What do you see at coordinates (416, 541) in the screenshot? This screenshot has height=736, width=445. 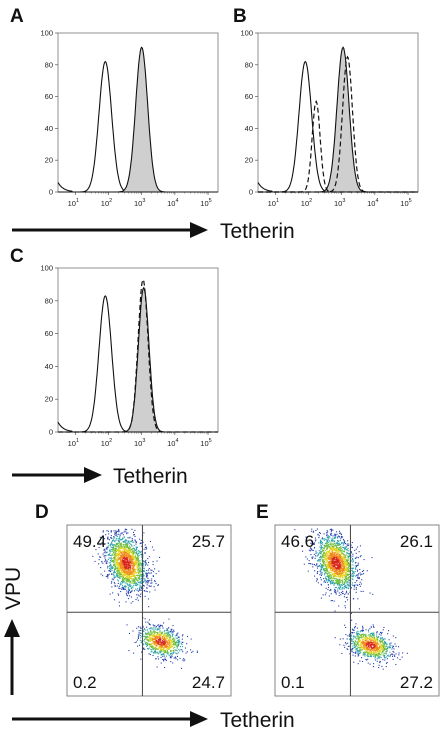 I see `quadrant-value-top-right: 26.1` at bounding box center [416, 541].